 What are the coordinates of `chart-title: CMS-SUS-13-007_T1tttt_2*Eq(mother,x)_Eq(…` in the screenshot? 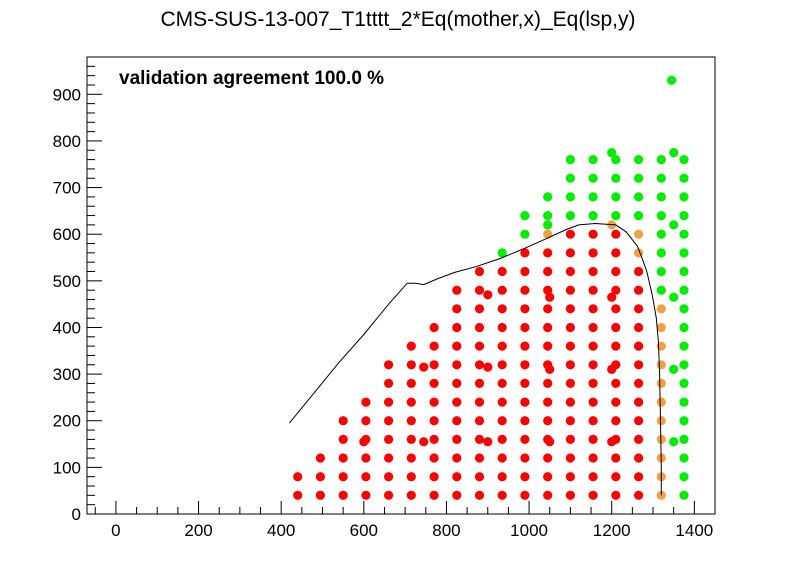 It's located at (398, 19).